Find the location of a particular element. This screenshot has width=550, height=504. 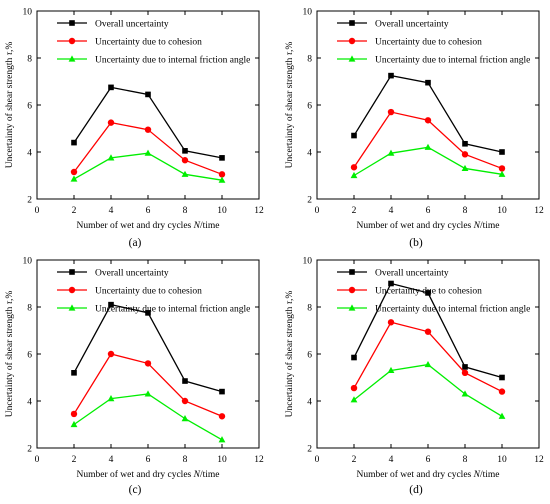

y-tick-label: 10 is located at coordinates (28, 262).